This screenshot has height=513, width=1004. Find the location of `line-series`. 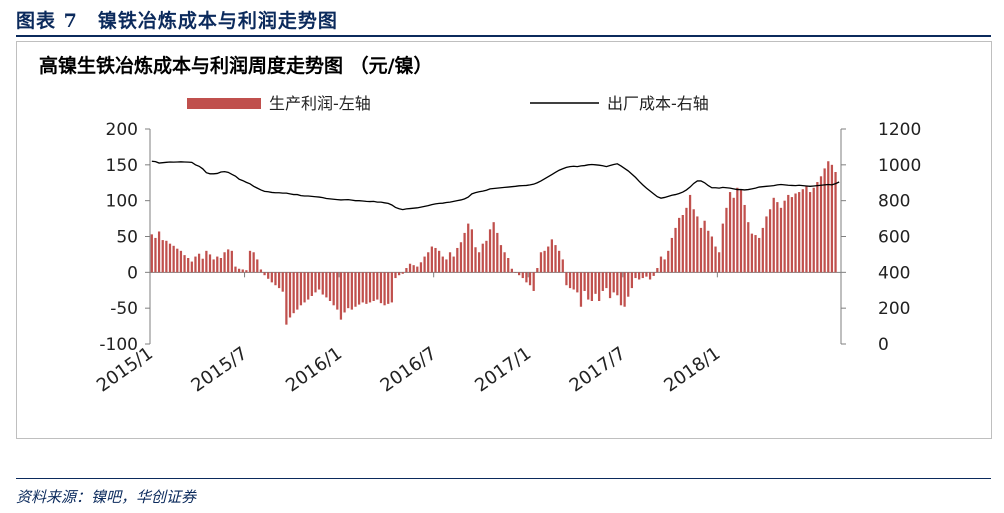

line-series is located at coordinates (495, 185).